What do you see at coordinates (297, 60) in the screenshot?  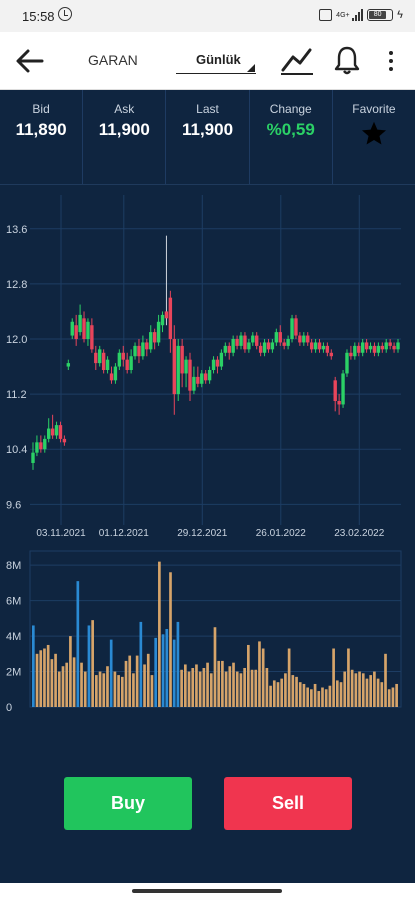 I see `line-chart-icon` at bounding box center [297, 60].